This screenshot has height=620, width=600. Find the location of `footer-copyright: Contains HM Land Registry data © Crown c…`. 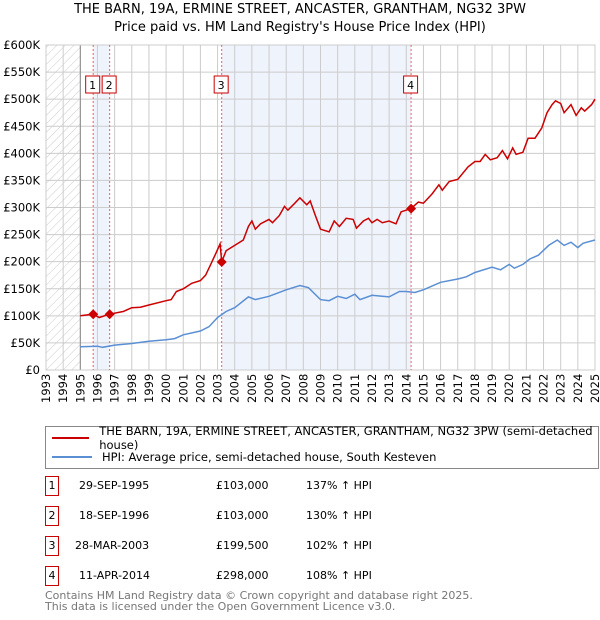

footer-copyright: Contains HM Land Registry data © Crown c… is located at coordinates (259, 595).